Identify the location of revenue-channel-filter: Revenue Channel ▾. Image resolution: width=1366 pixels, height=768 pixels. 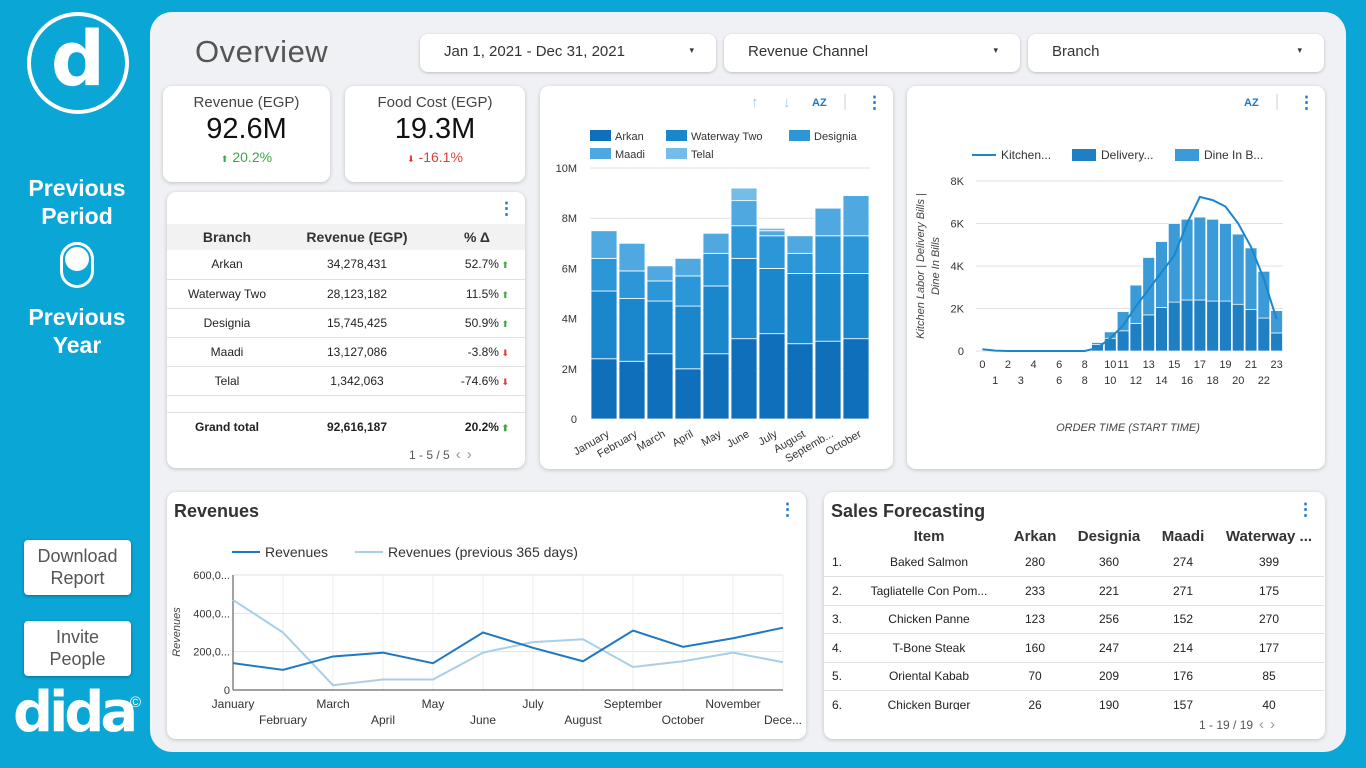
(872, 53).